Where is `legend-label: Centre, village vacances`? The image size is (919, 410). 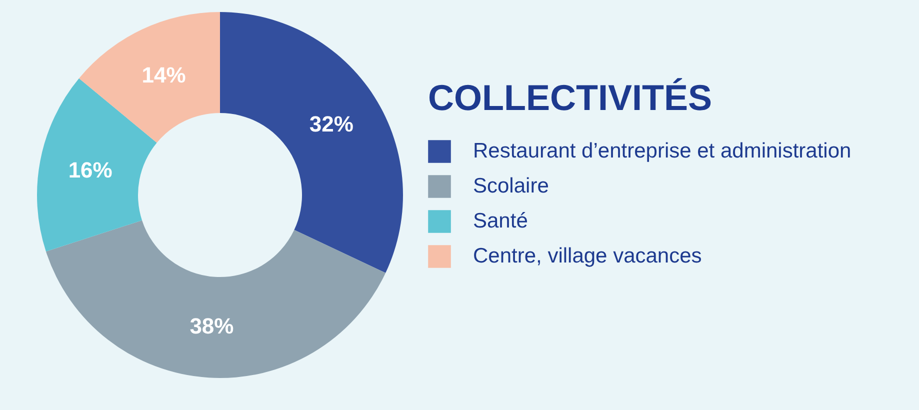
legend-label: Centre, village vacances is located at coordinates (587, 256).